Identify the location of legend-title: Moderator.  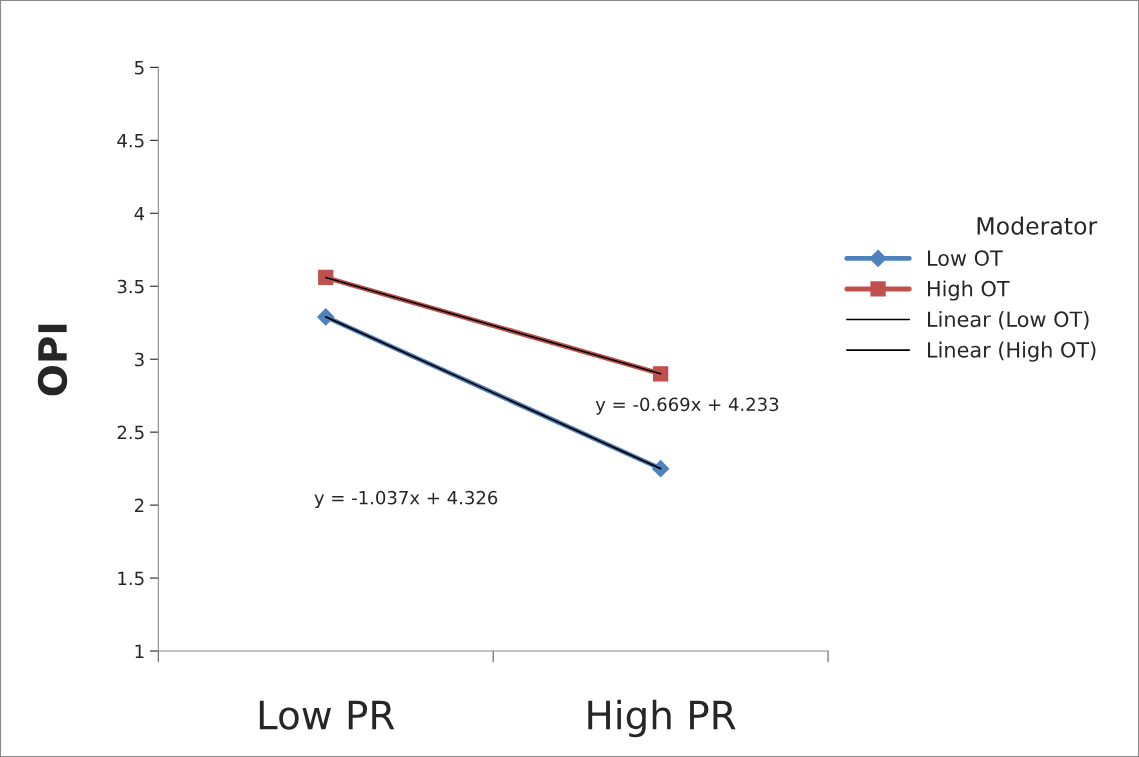
(1037, 225).